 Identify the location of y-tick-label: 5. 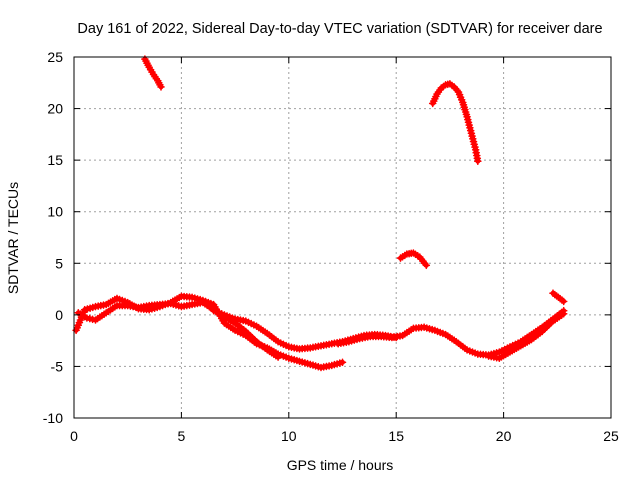
(59, 263).